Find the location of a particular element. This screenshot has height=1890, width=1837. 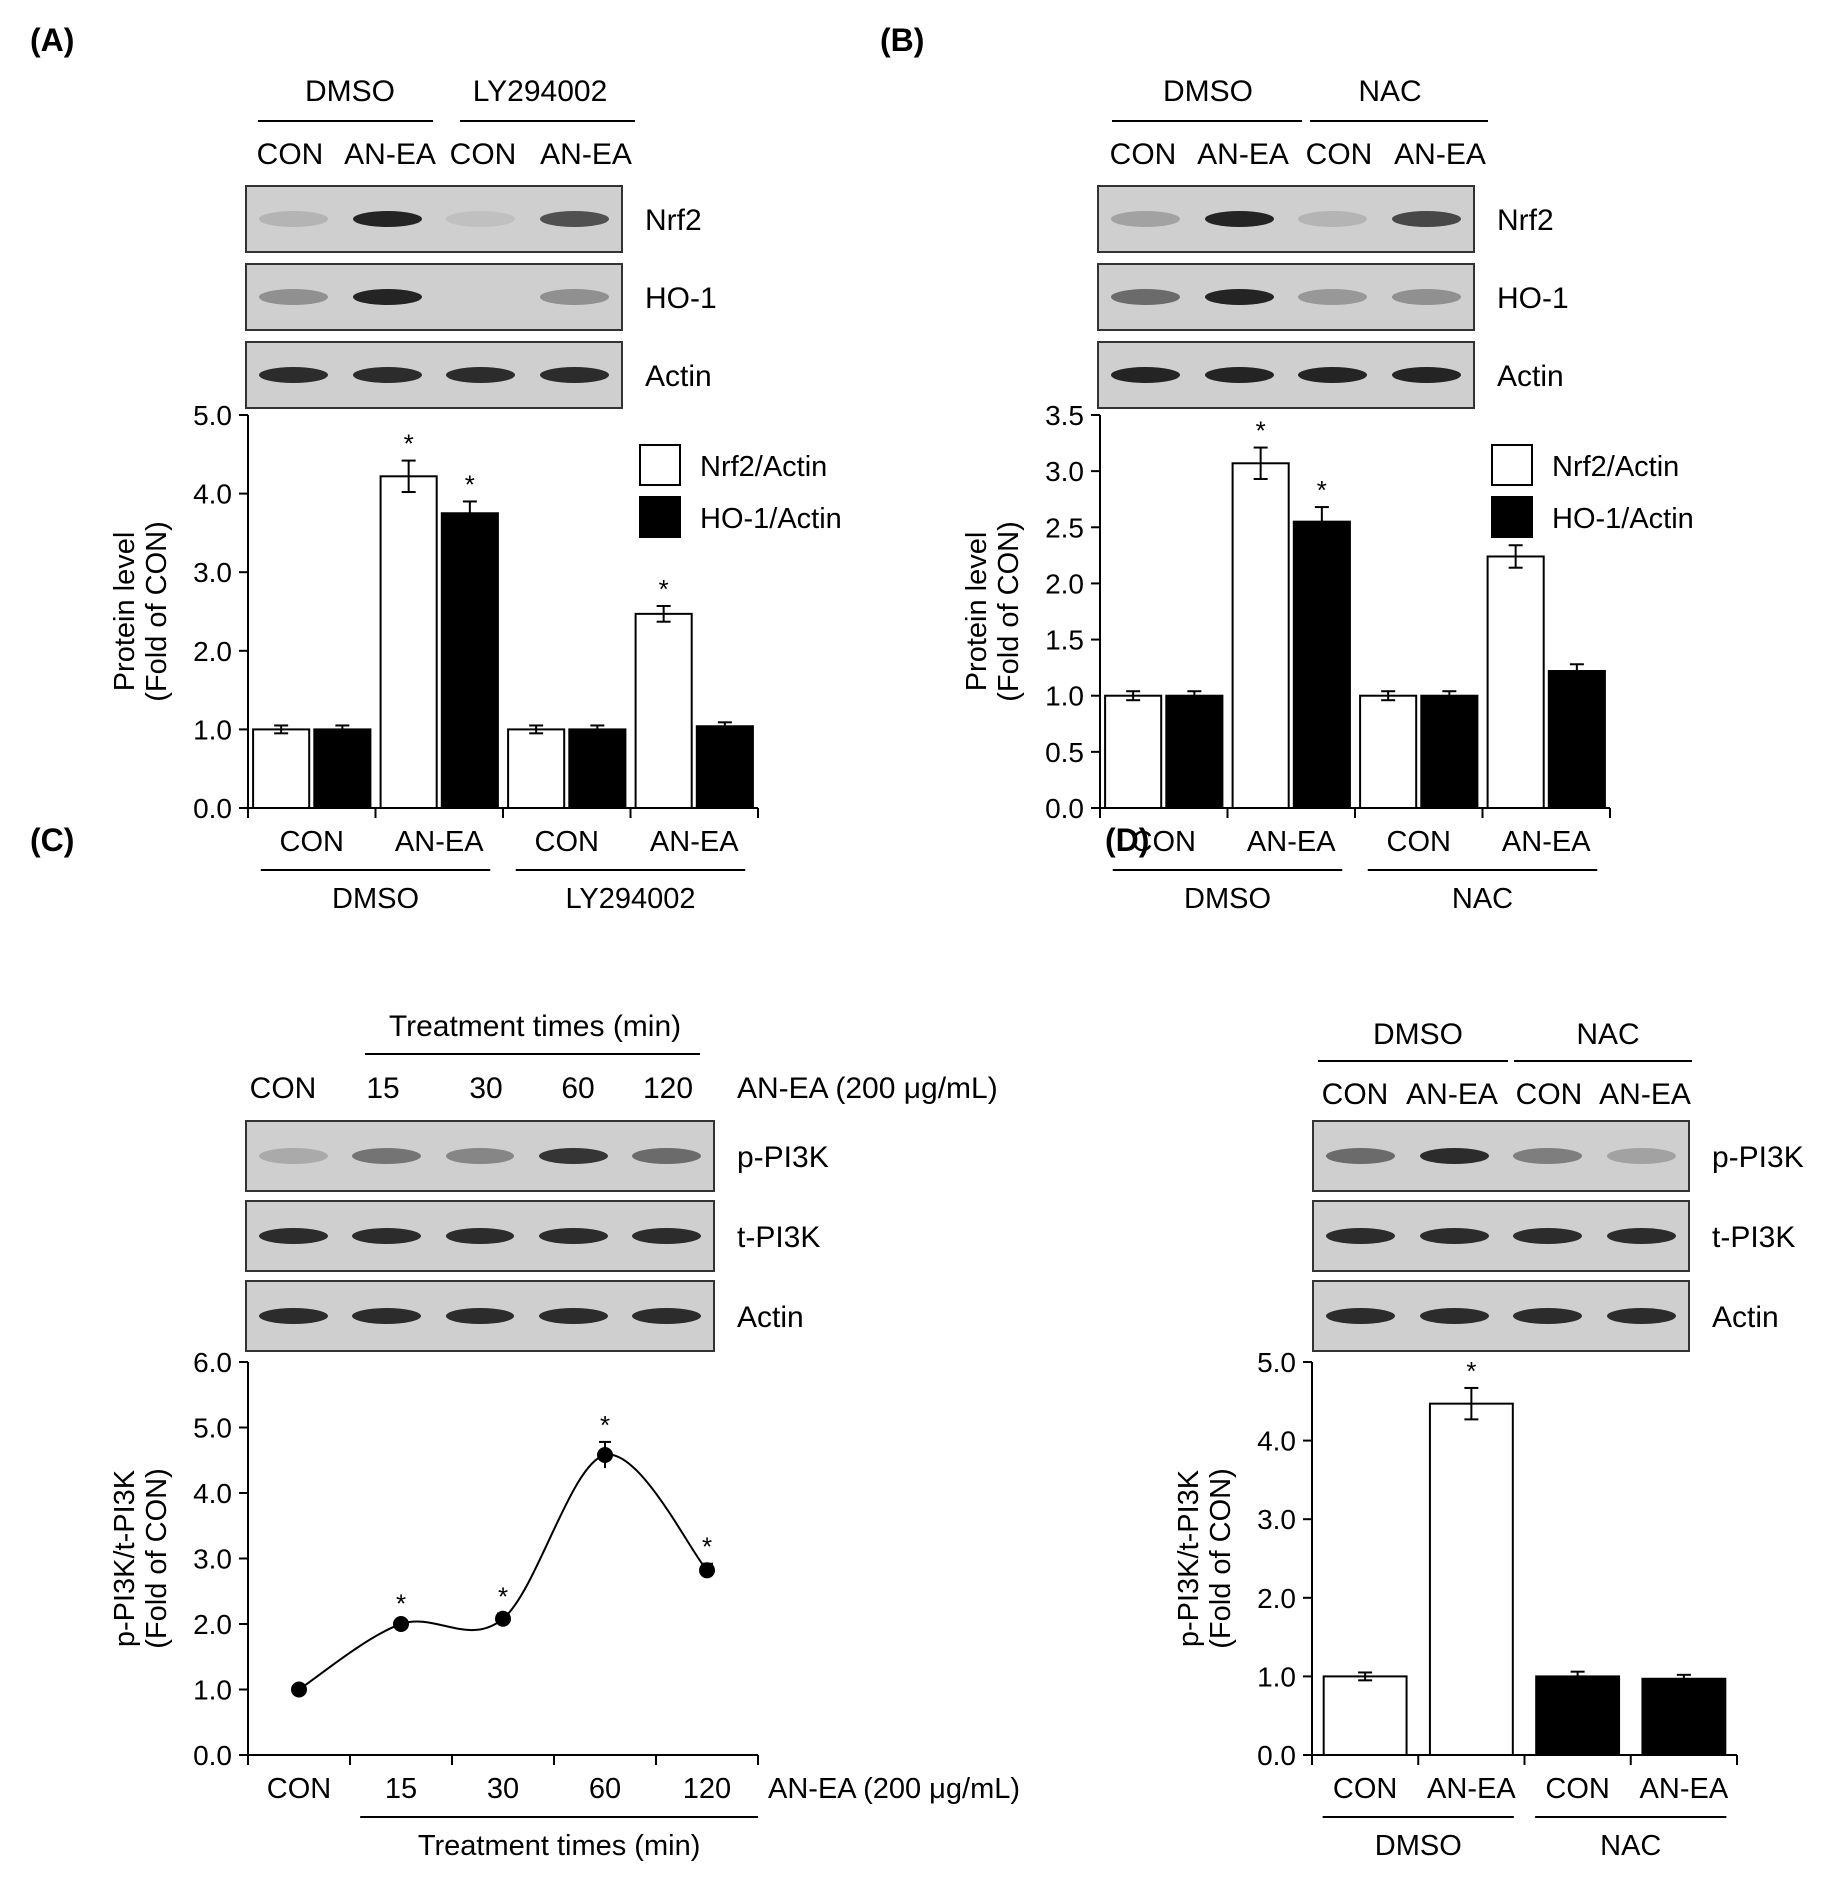

blot-a-group-line-dmso is located at coordinates (345, 121).